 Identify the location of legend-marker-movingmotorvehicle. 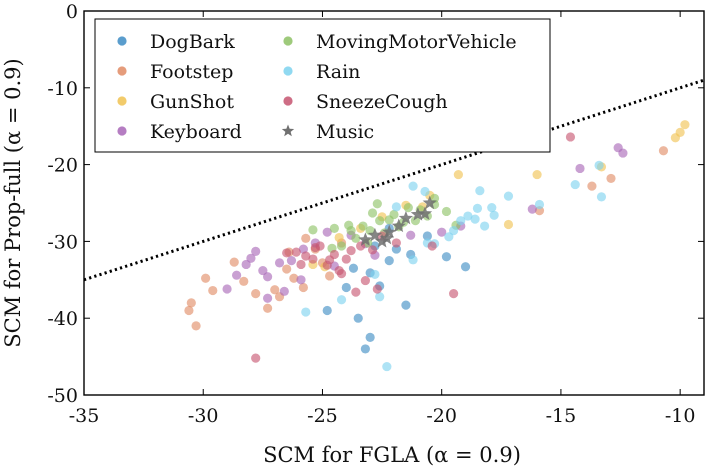
(288, 41).